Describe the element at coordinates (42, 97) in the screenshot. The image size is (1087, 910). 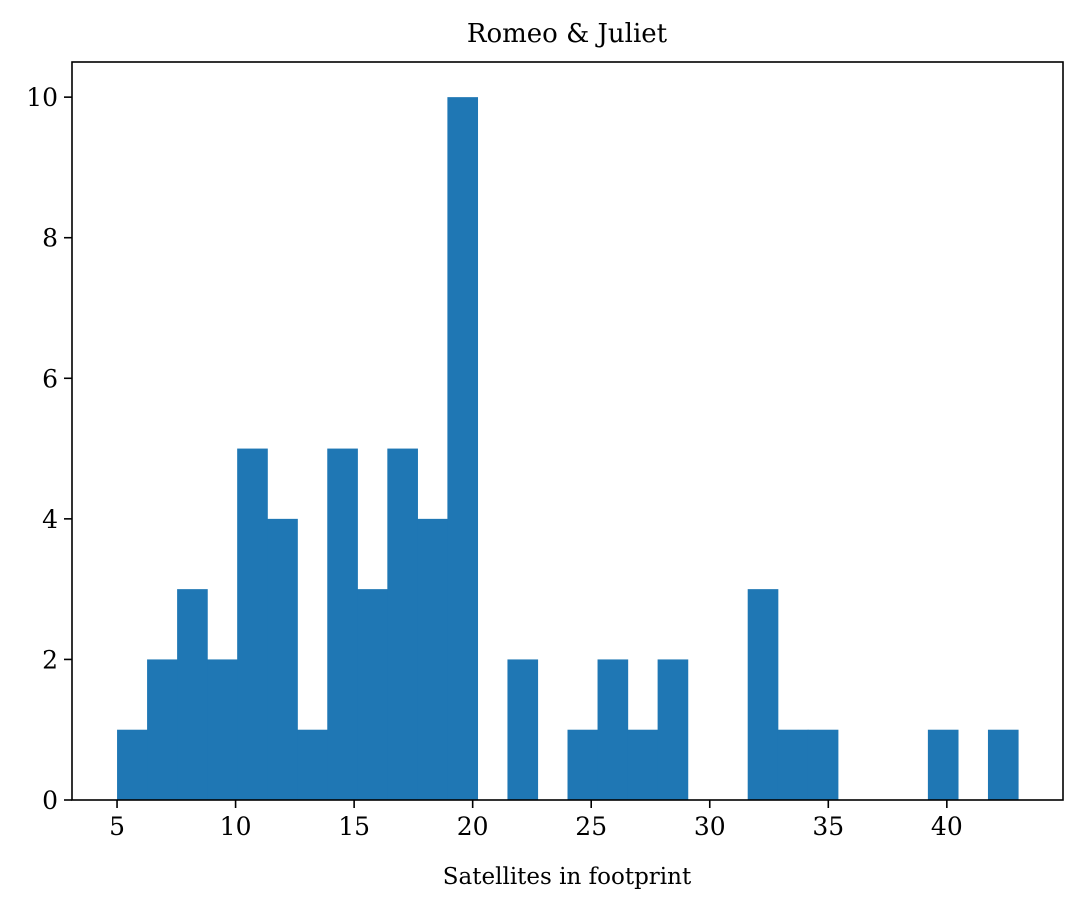
I see `y-tick-label: 10` at that location.